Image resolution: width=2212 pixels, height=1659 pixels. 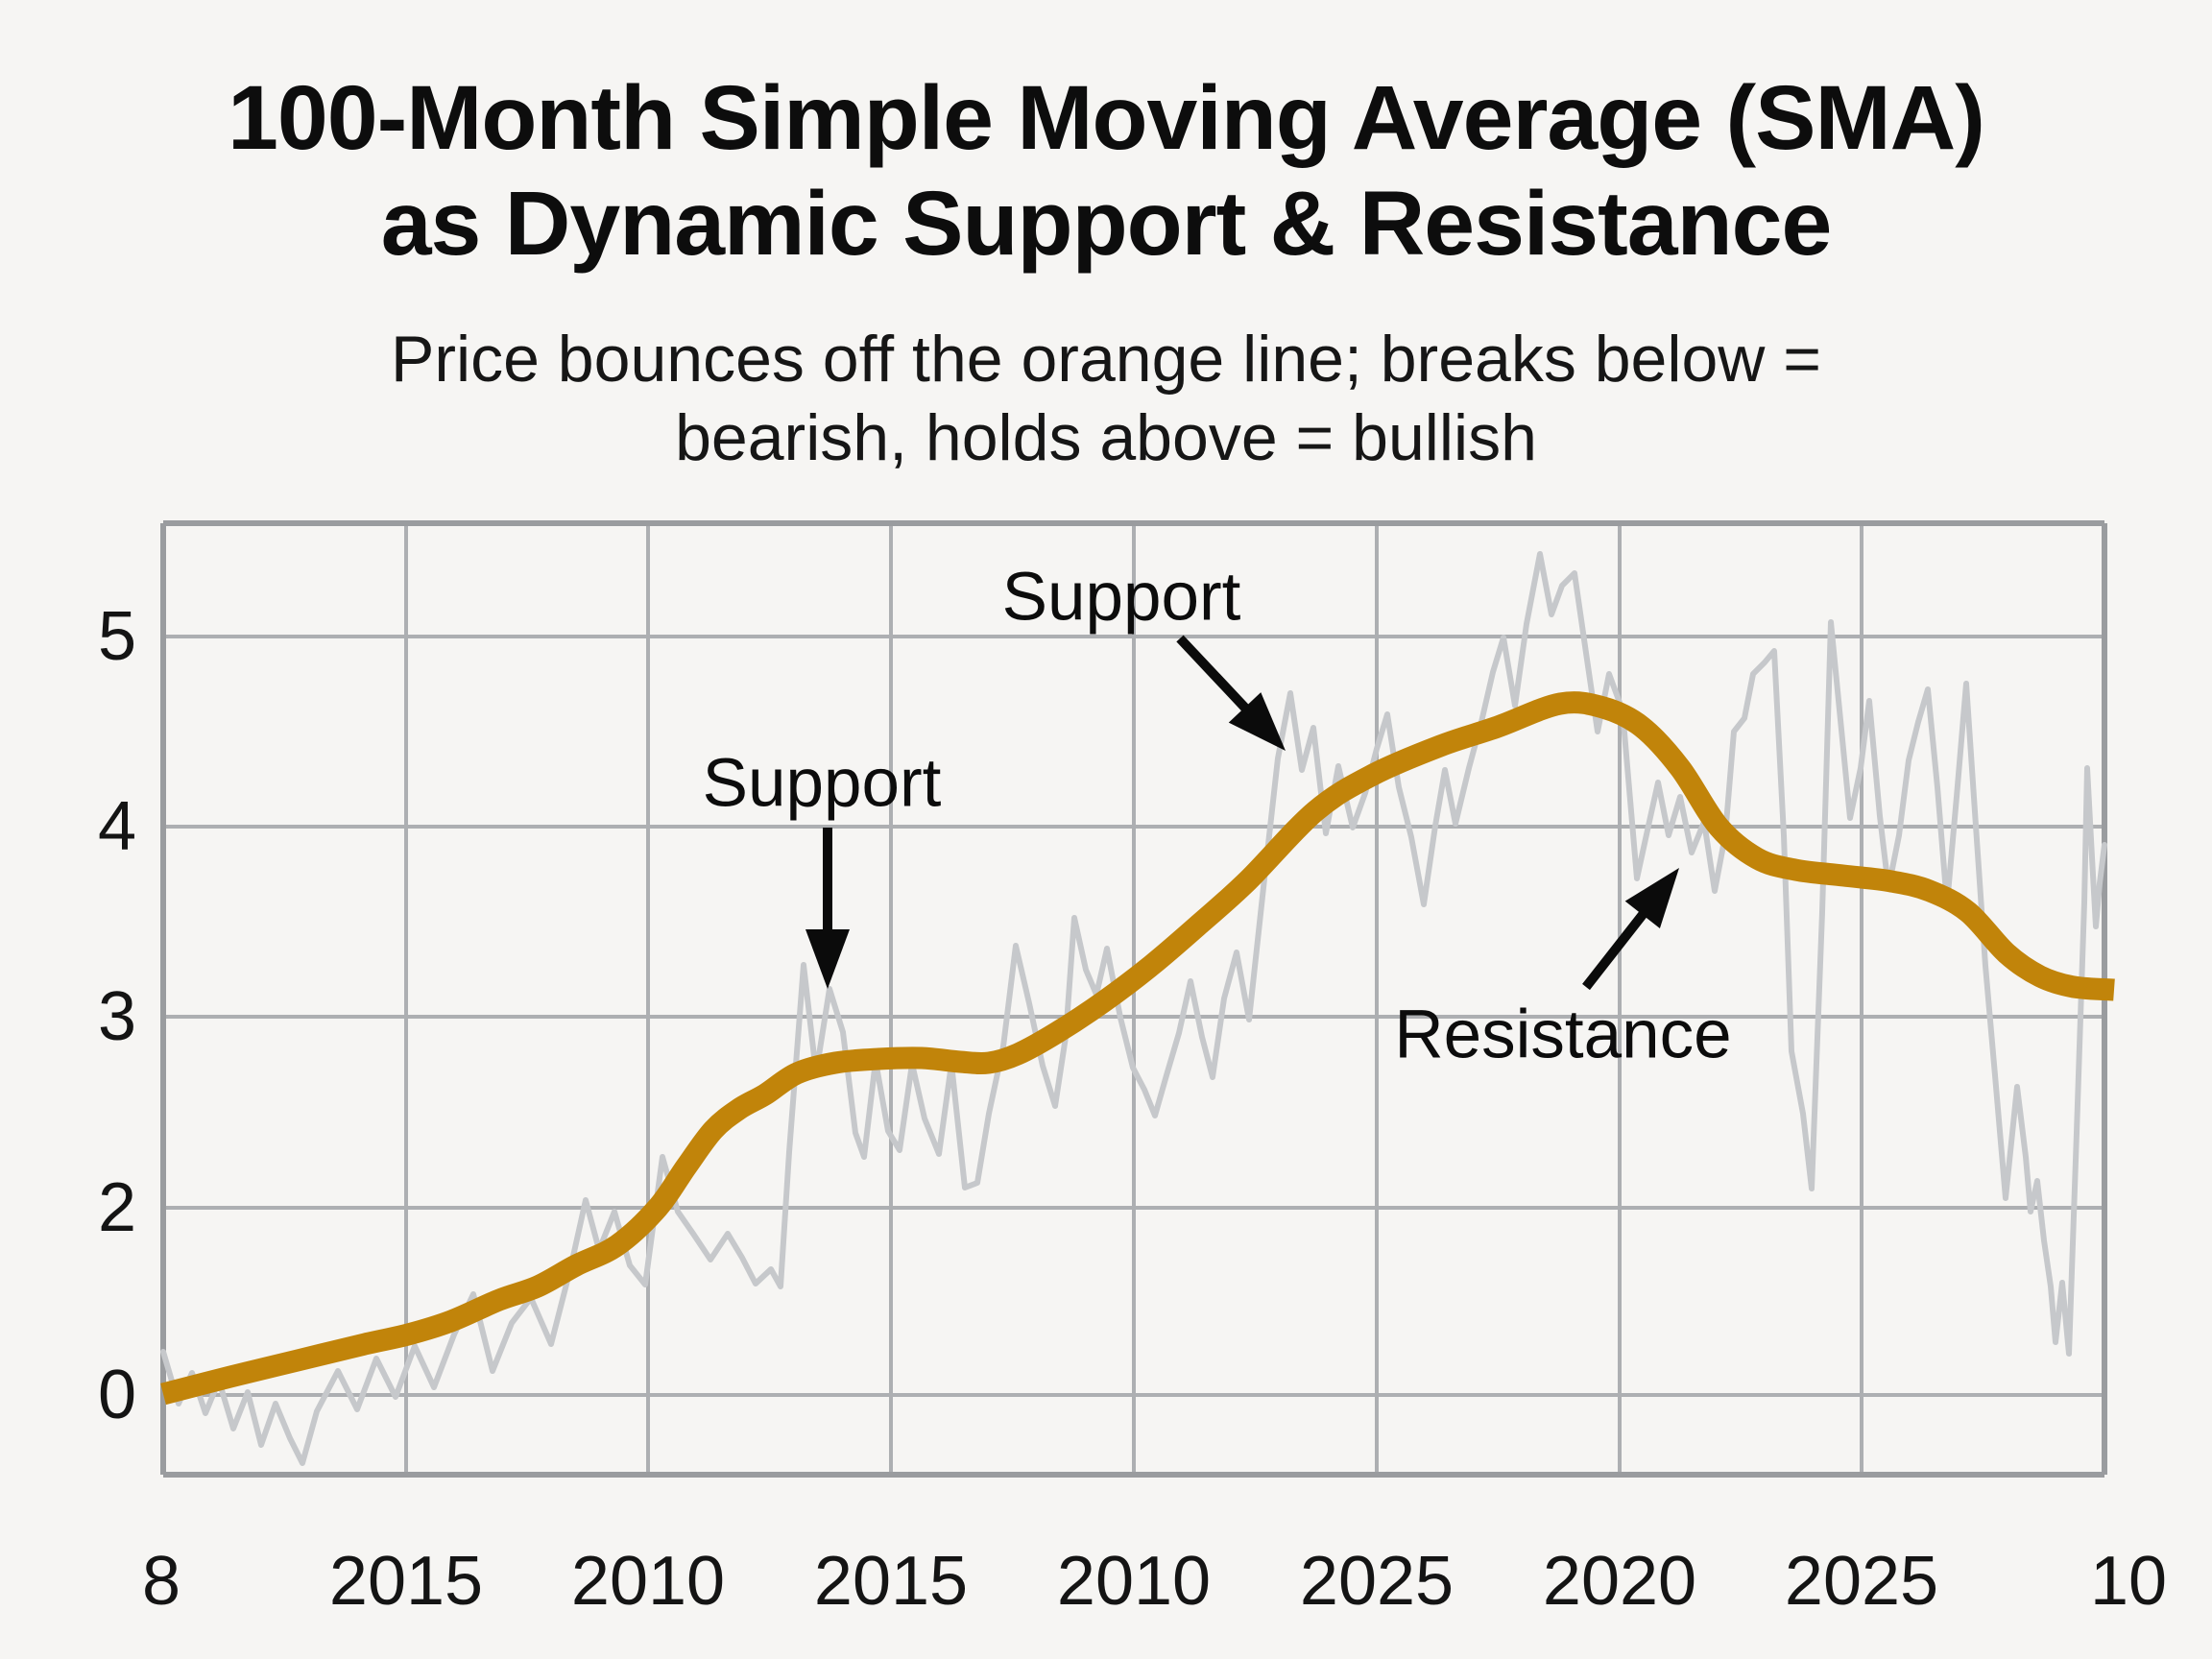 What do you see at coordinates (1106, 224) in the screenshot?
I see `chart-title-line-2: as Dynamic Support & Resistance` at bounding box center [1106, 224].